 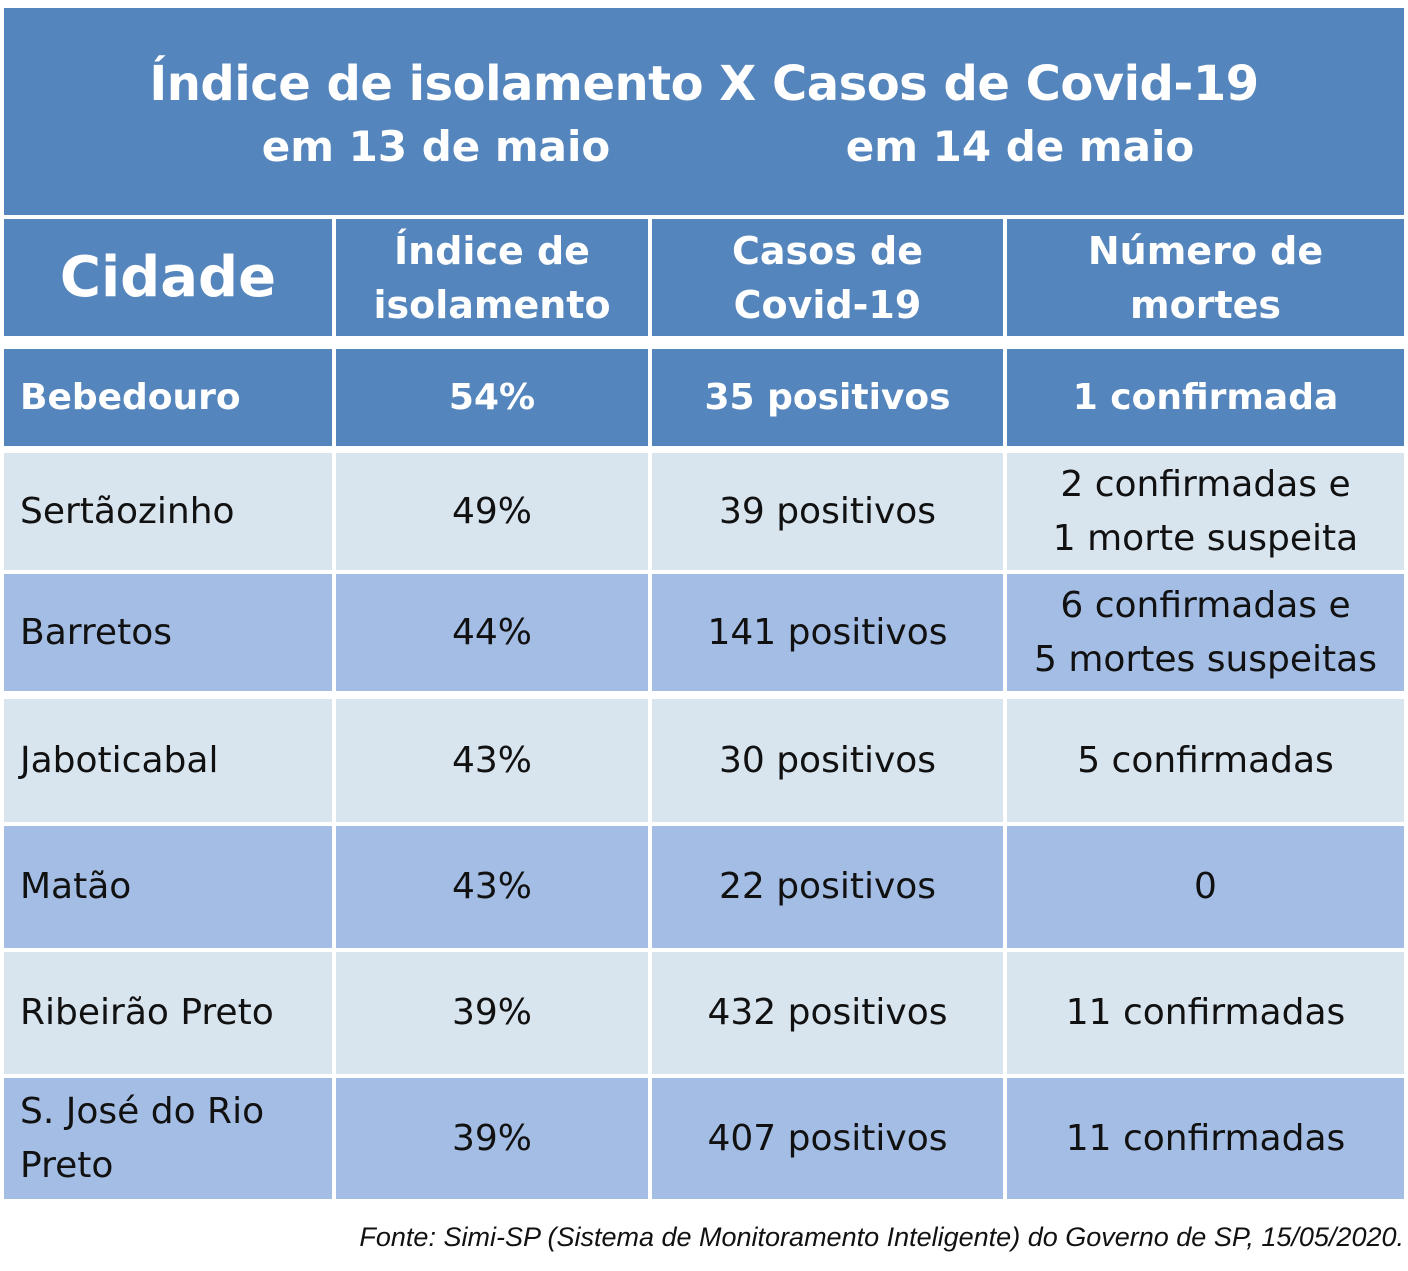 What do you see at coordinates (827, 304) in the screenshot?
I see `header-cases-line: Covid-19` at bounding box center [827, 304].